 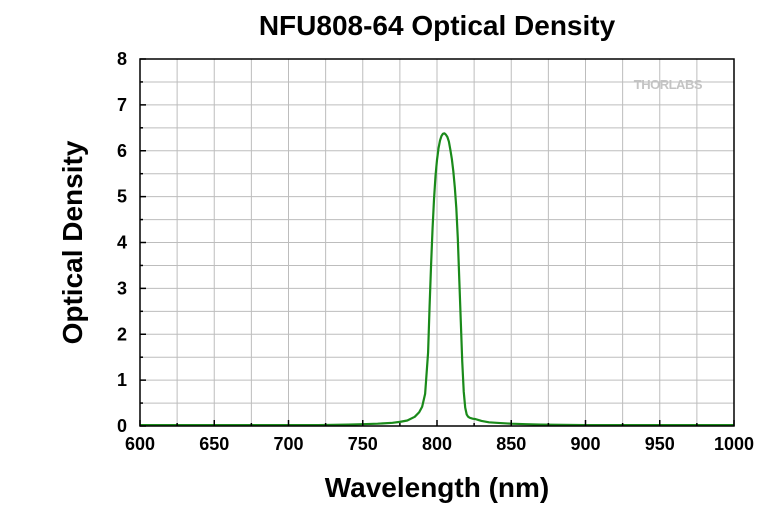 What do you see at coordinates (122, 151) in the screenshot?
I see `y-tick-label: 6` at bounding box center [122, 151].